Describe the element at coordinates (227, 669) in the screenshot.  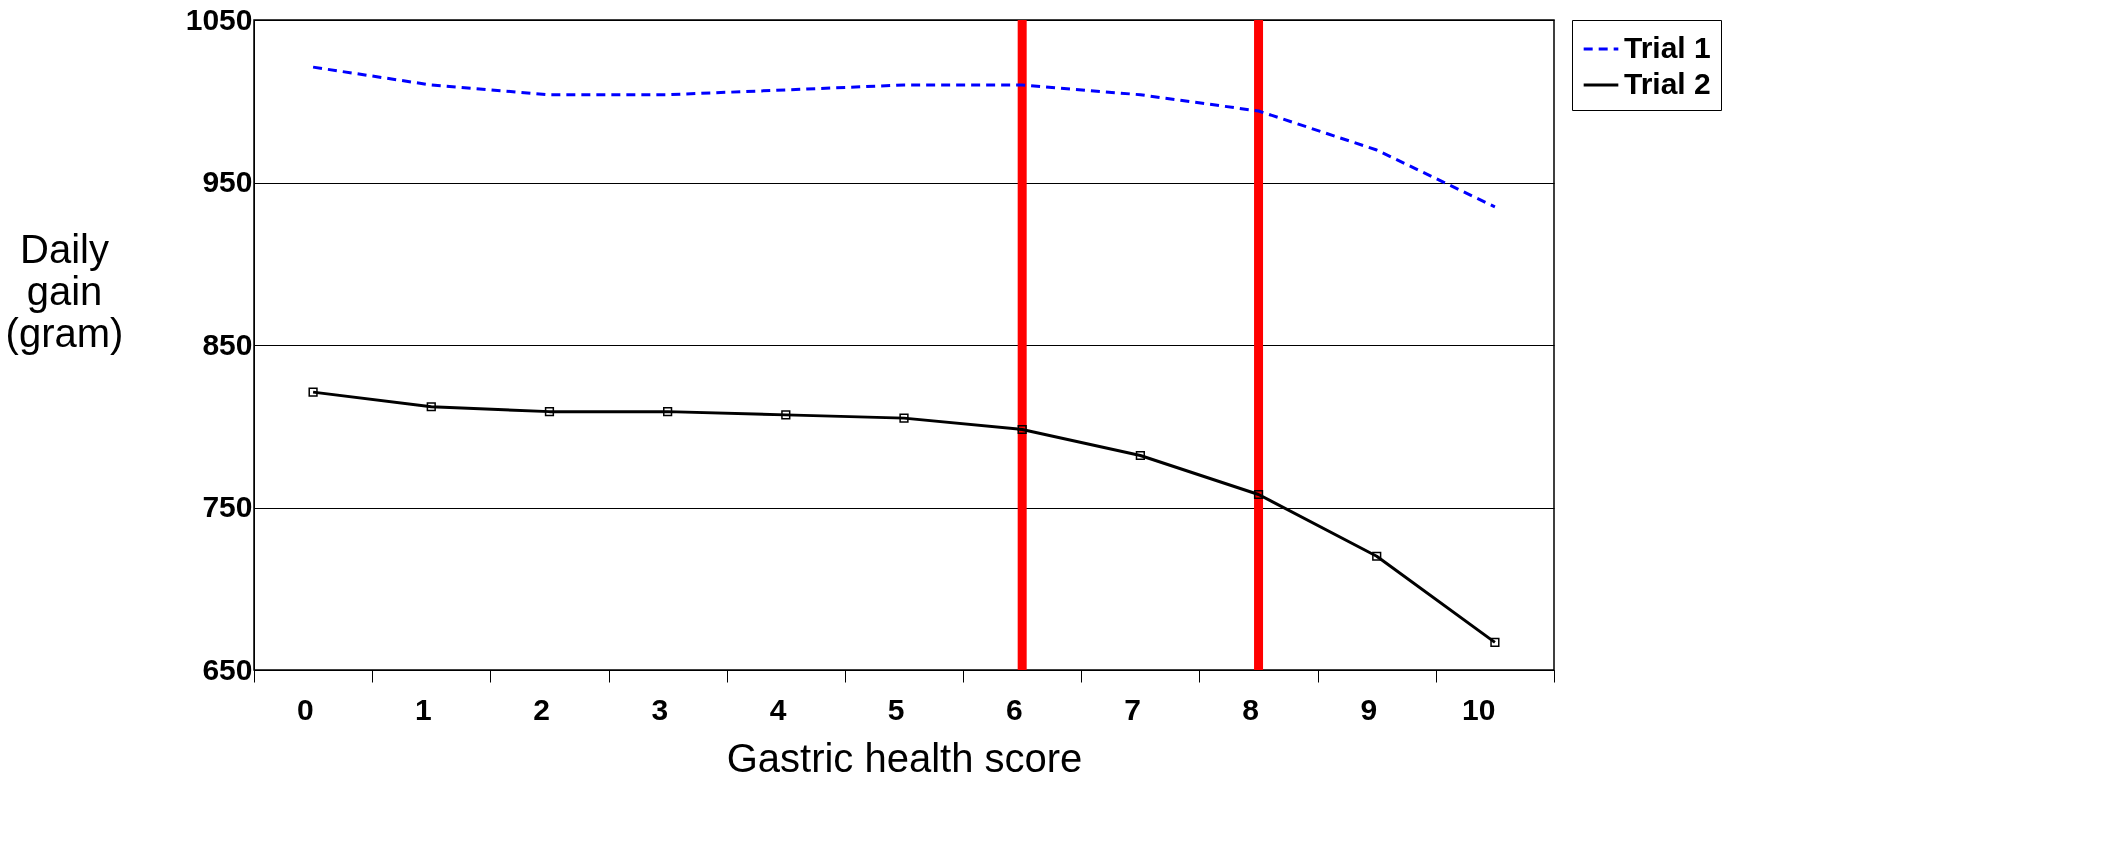
I see `y-tick-label: 650` at that location.